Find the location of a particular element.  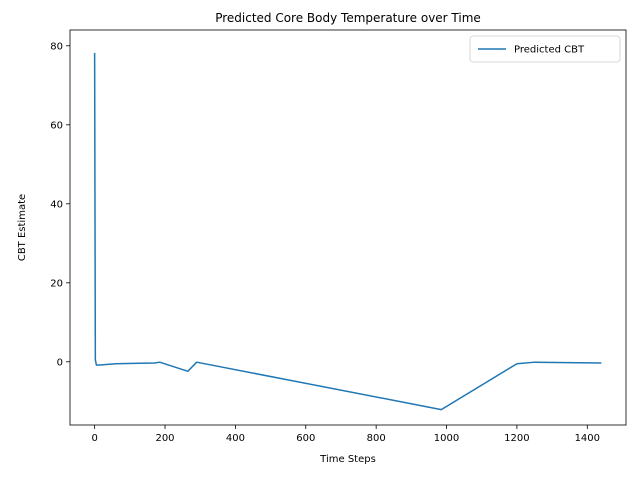

x-axis-label: Time Steps is located at coordinates (347, 459).